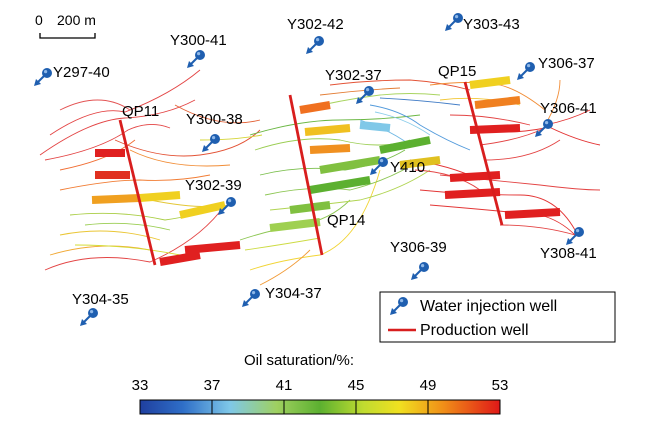 The width and height of the screenshot is (650, 428). I want to click on colorbar-dividers, so click(320, 407).